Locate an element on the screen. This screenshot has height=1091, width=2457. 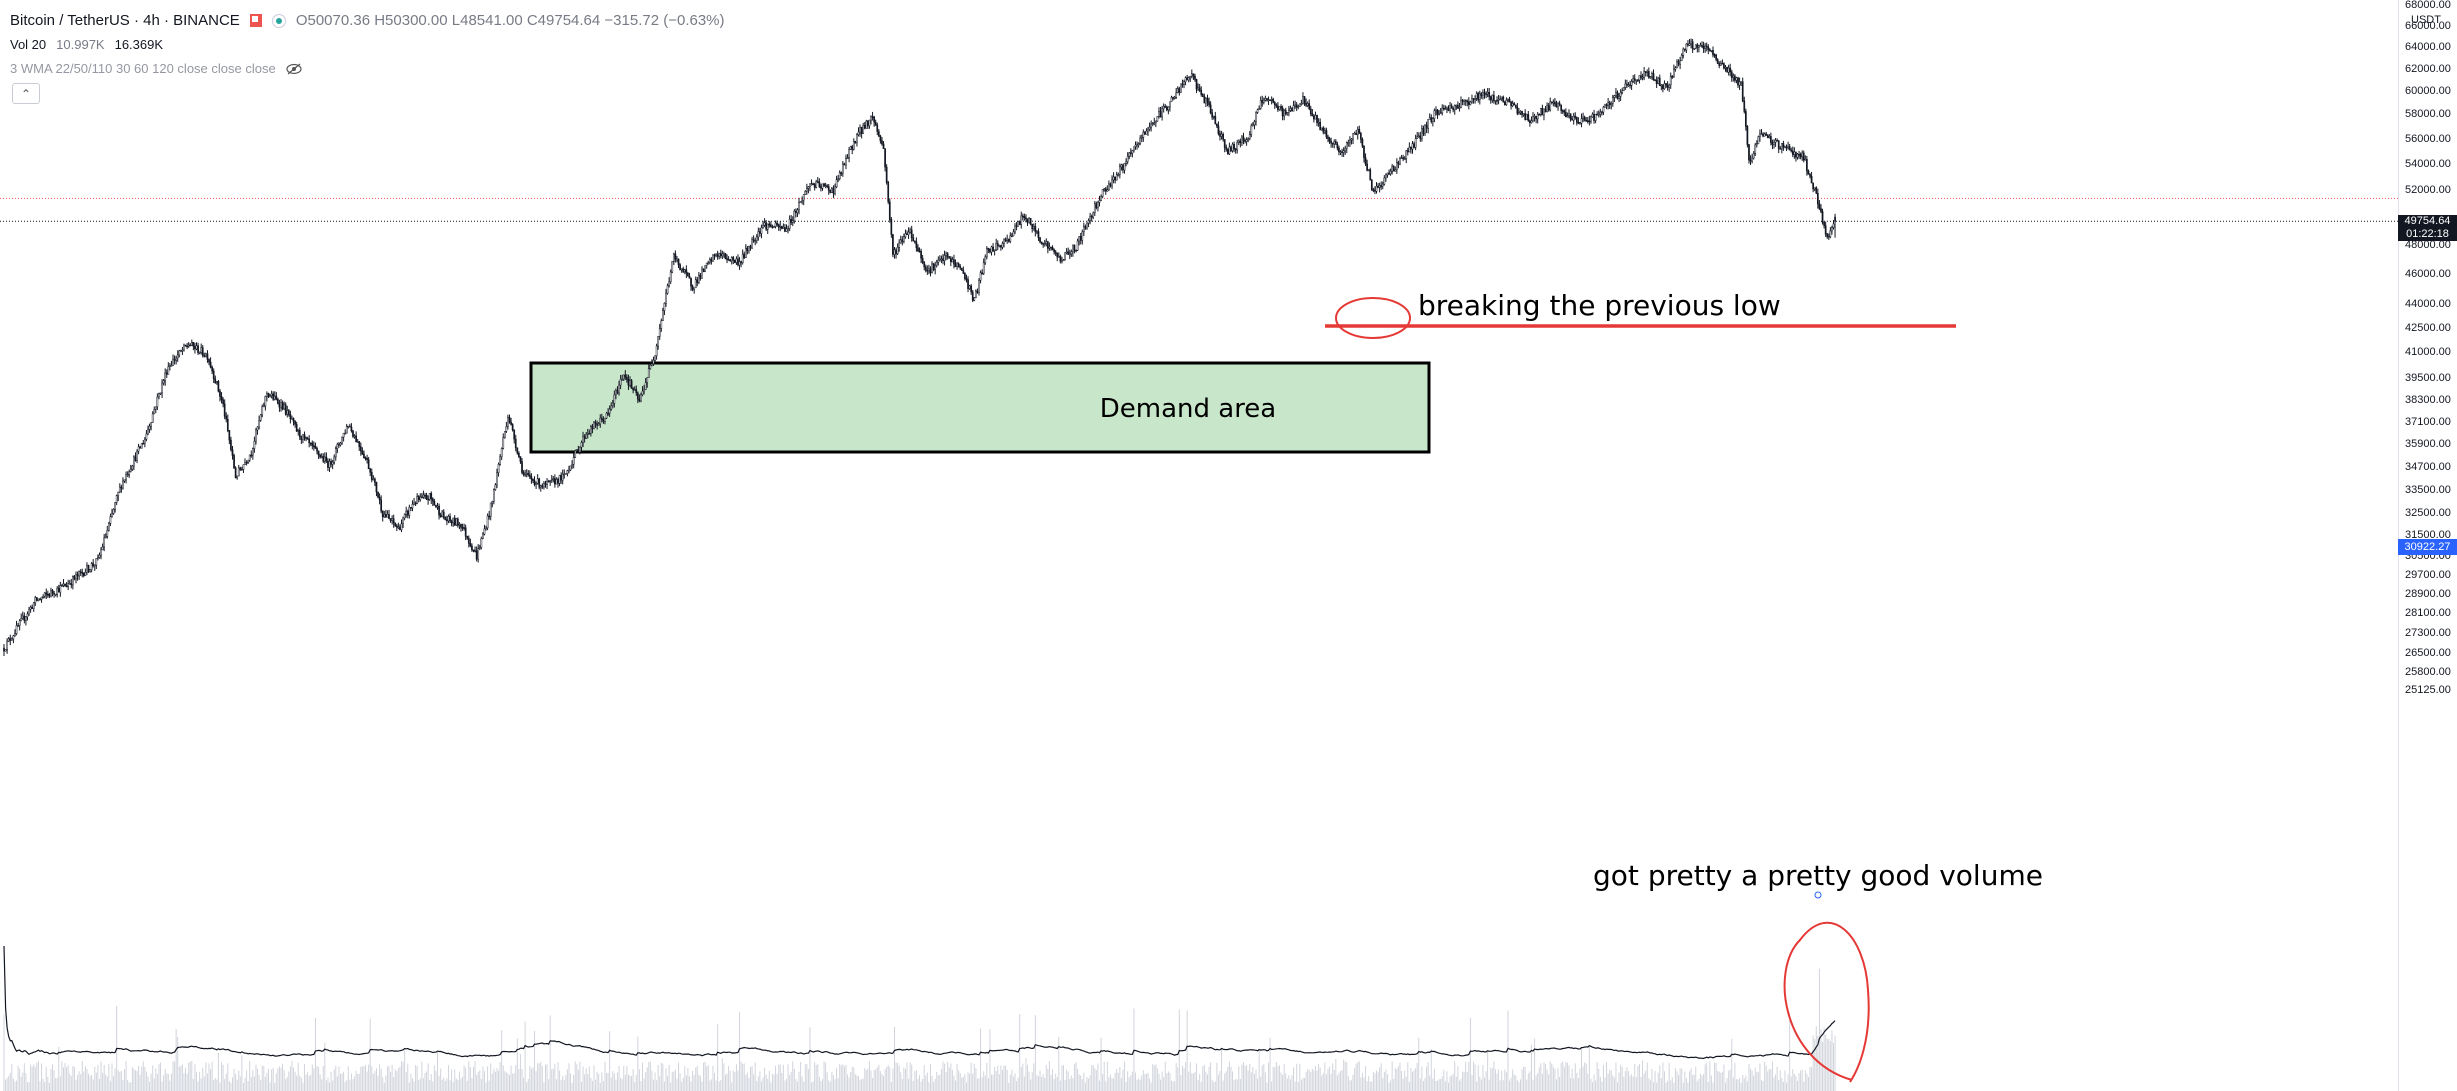
collapse-legend-button: ⌃ is located at coordinates (26, 93).